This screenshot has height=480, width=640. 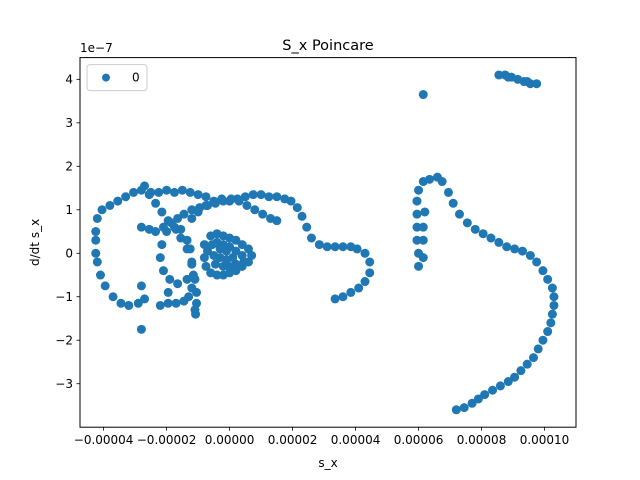 I want to click on chart-title: S_x Poincare, so click(x=327, y=46).